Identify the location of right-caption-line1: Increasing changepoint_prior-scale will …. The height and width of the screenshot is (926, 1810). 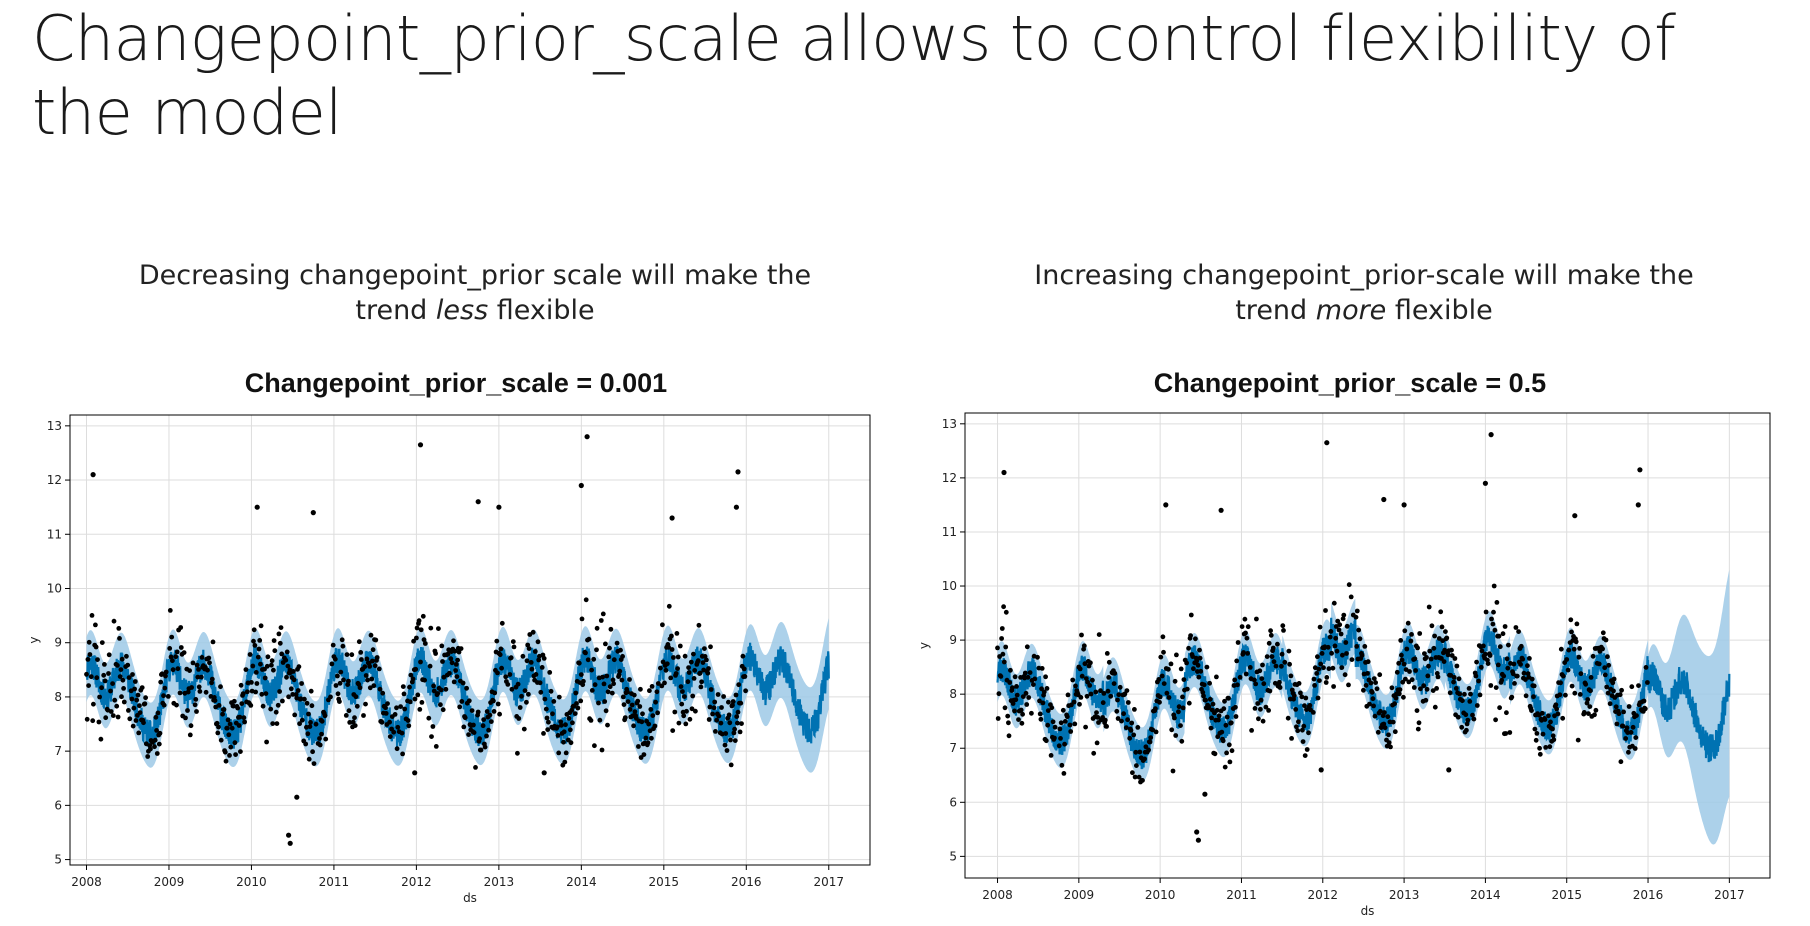
(1364, 275).